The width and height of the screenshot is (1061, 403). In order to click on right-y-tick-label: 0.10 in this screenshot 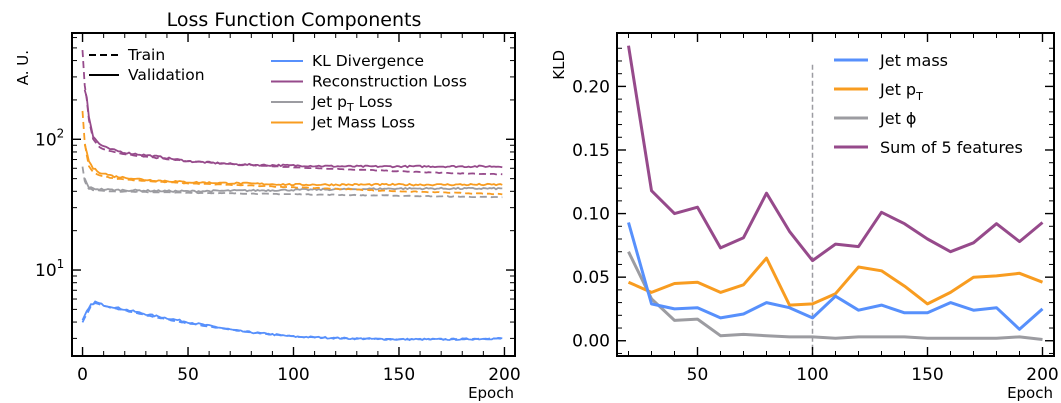, I will do `click(591, 215)`.